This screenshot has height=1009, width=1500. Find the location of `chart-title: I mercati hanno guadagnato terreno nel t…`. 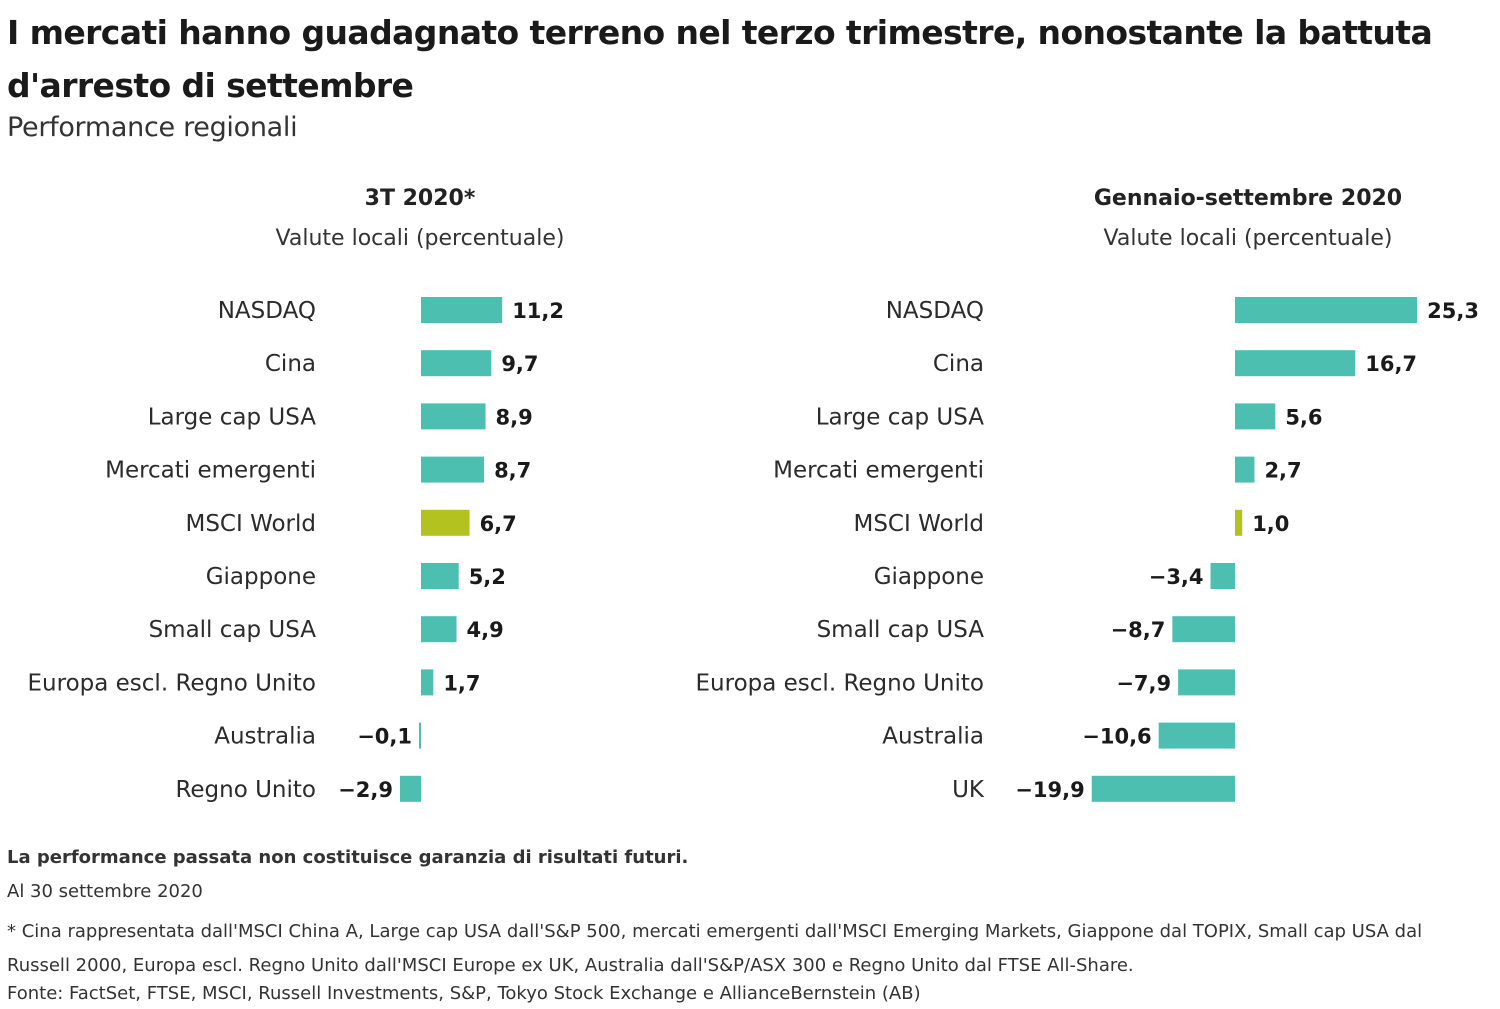

chart-title: I mercati hanno guadagnato terreno nel t… is located at coordinates (720, 59).